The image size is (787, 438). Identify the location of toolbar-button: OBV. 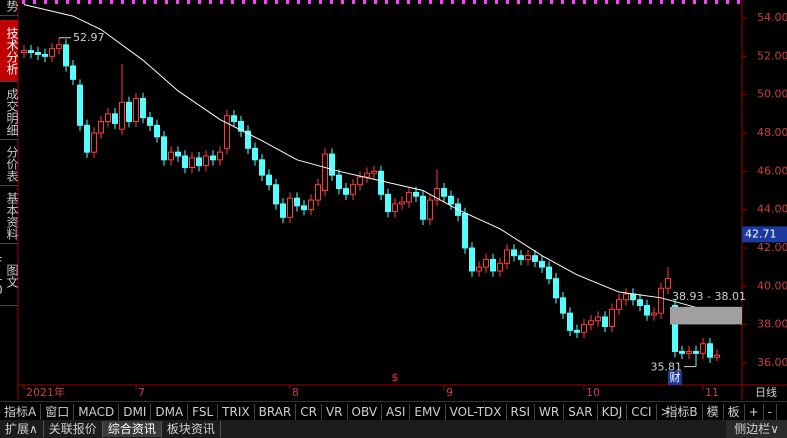
(365, 411).